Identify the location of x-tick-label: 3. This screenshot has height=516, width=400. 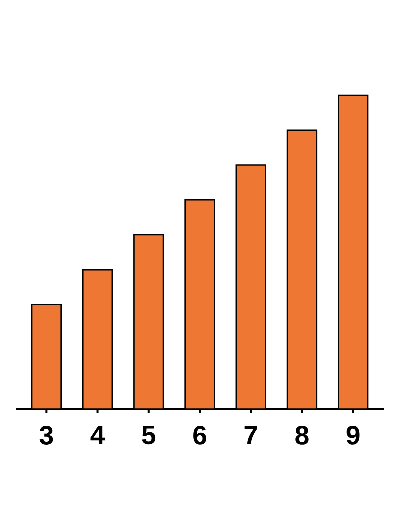
(47, 435).